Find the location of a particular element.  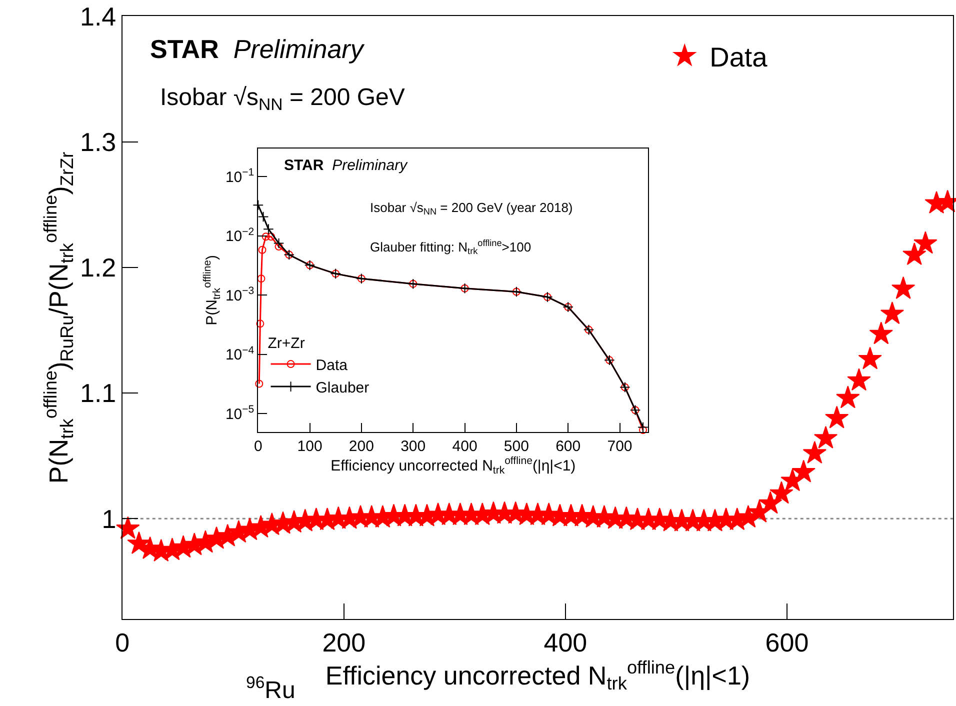

annotation: Isobar √s$_{NN}$ = 200 GeV (year 2018) is located at coordinates (471, 208).